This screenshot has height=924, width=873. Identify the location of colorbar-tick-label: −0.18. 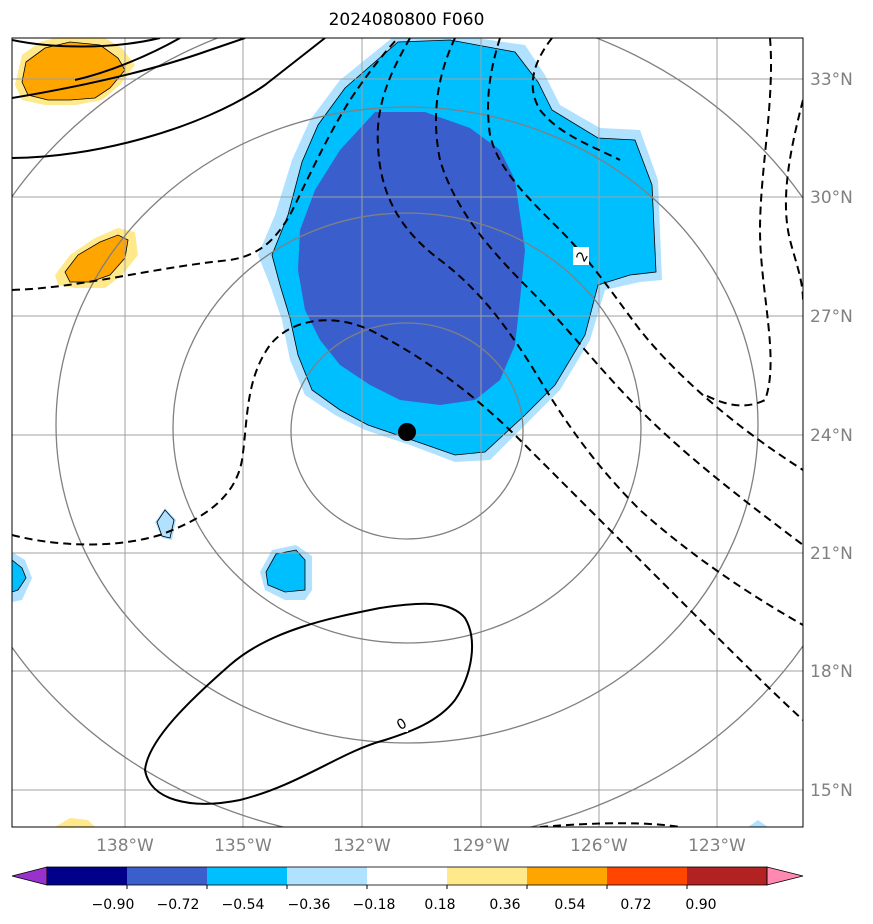
(374, 905).